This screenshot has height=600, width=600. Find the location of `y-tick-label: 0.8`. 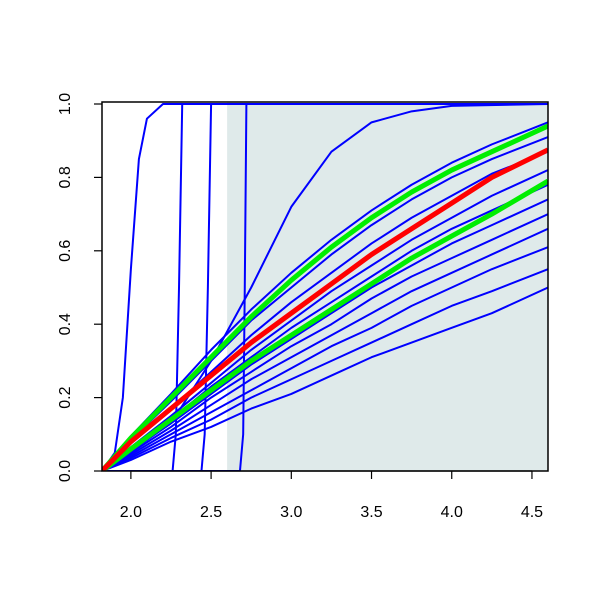

y-tick-label: 0.8 is located at coordinates (65, 177).